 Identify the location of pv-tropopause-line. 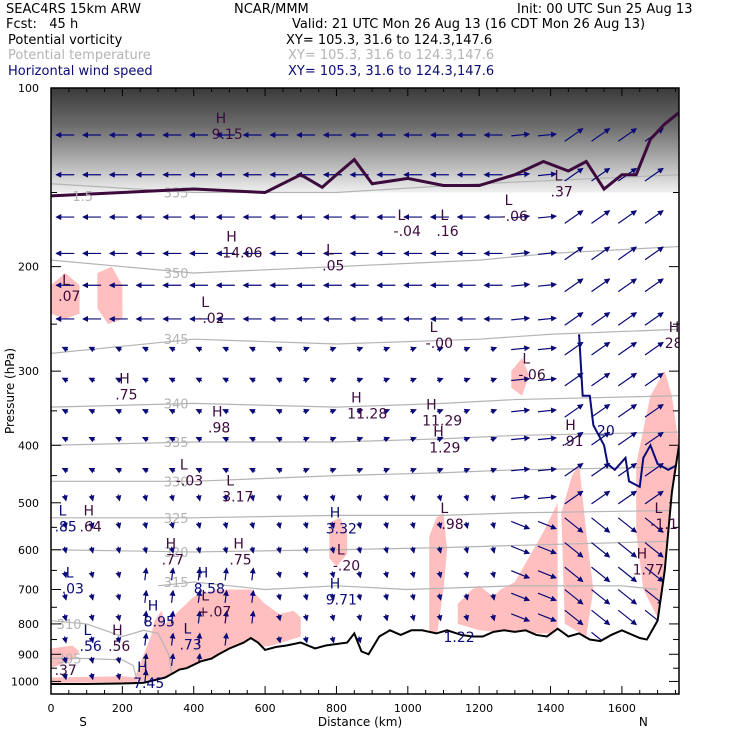
(365, 154).